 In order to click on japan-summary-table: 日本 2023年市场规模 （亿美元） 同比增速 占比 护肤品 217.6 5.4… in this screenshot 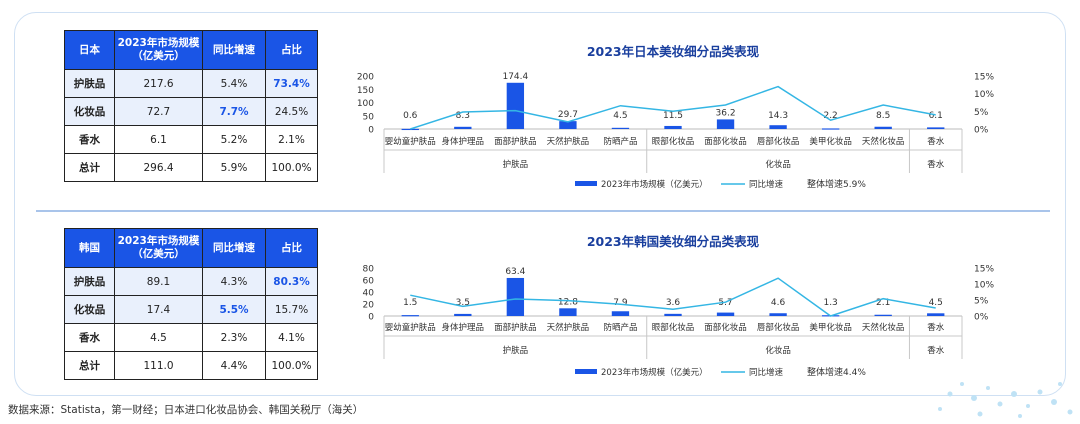, I will do `click(191, 106)`.